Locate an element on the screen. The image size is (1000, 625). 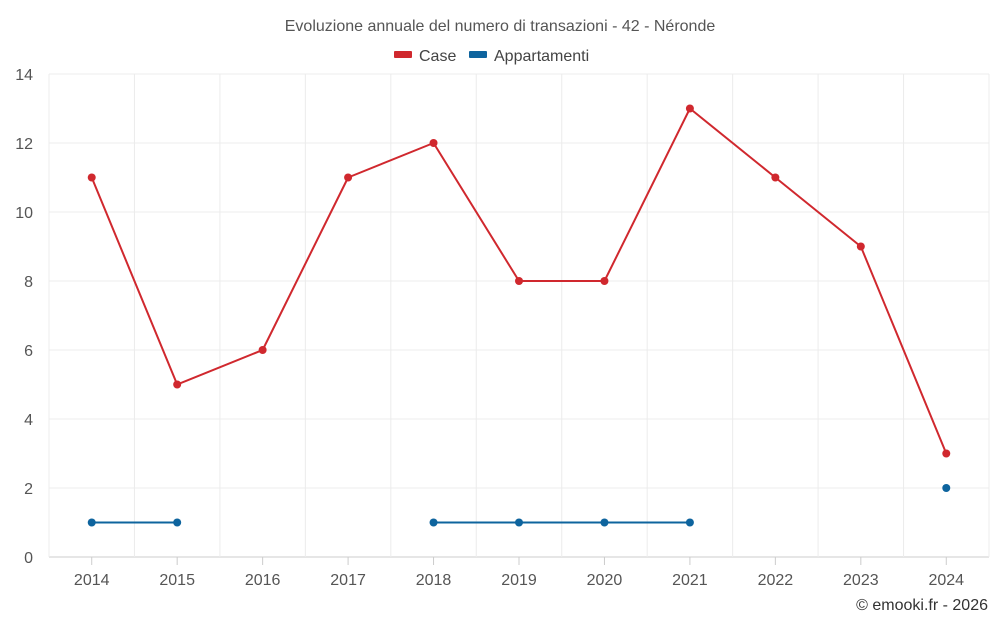
x-tick-label: 2016 is located at coordinates (263, 580).